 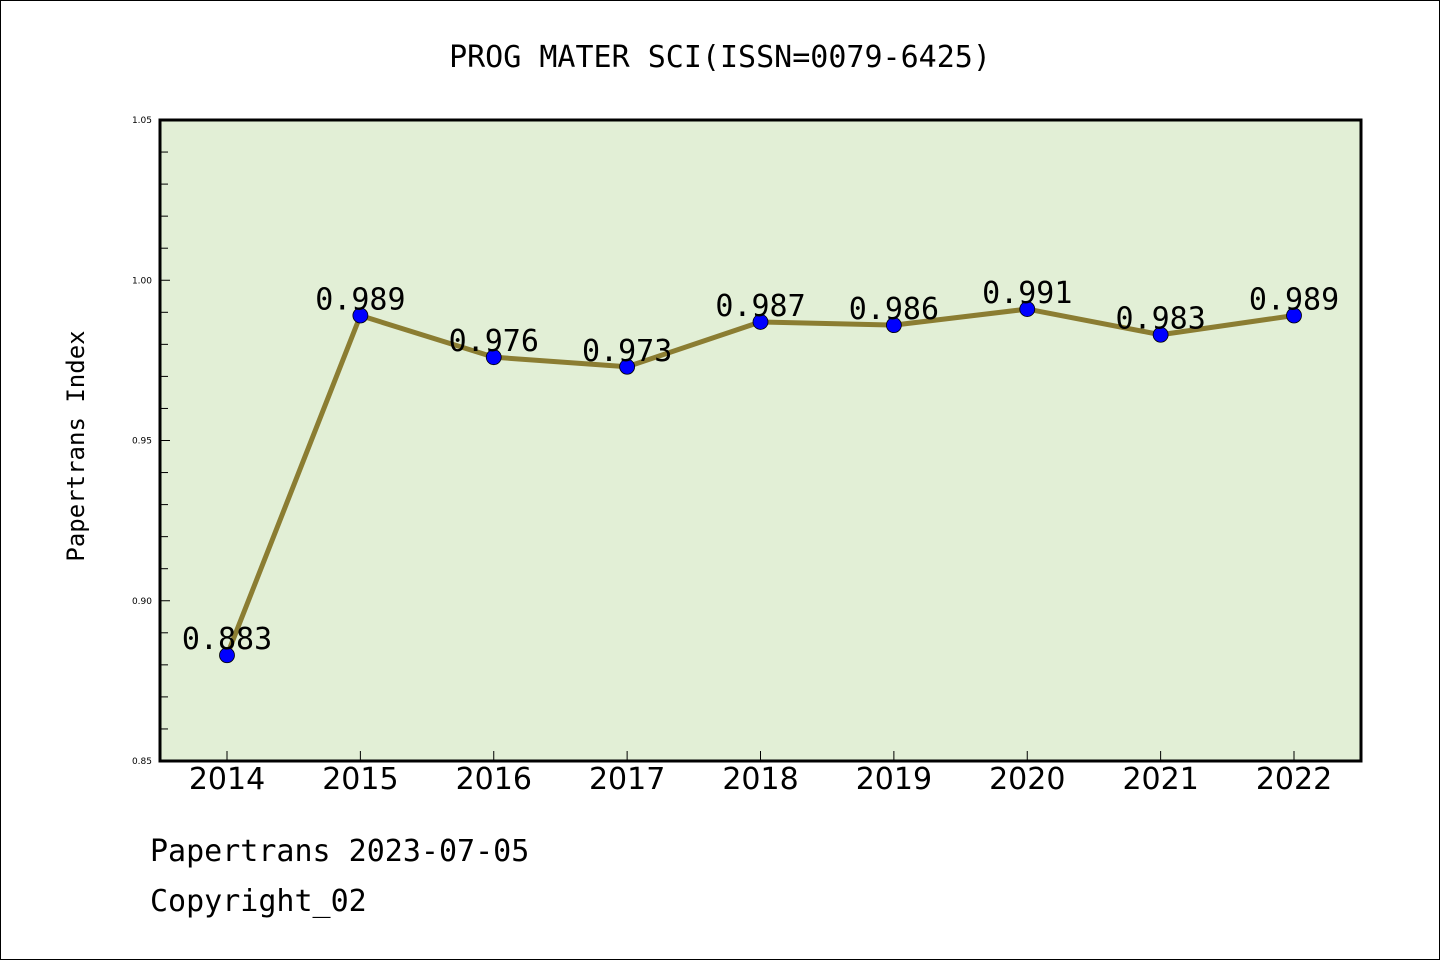 I want to click on data-label: 0.986, so click(x=894, y=309).